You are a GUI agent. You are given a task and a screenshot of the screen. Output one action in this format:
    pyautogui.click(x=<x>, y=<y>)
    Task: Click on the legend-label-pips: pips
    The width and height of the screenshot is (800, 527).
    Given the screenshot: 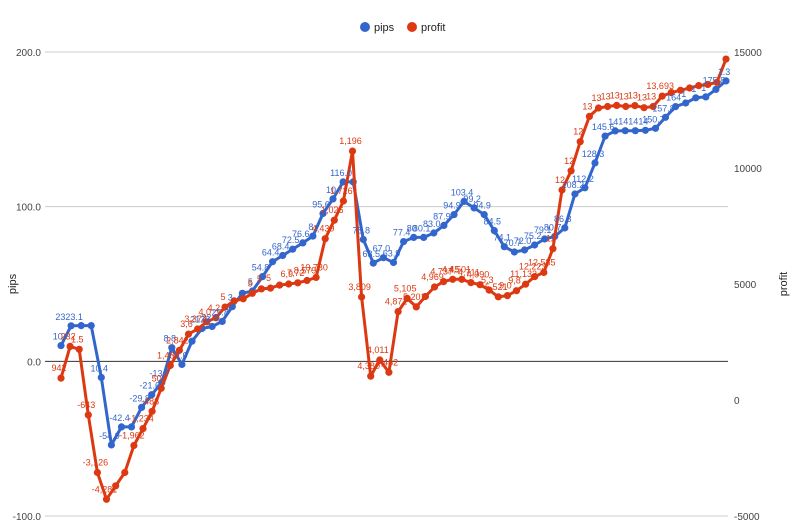 What is the action you would take?
    pyautogui.click(x=384, y=28)
    